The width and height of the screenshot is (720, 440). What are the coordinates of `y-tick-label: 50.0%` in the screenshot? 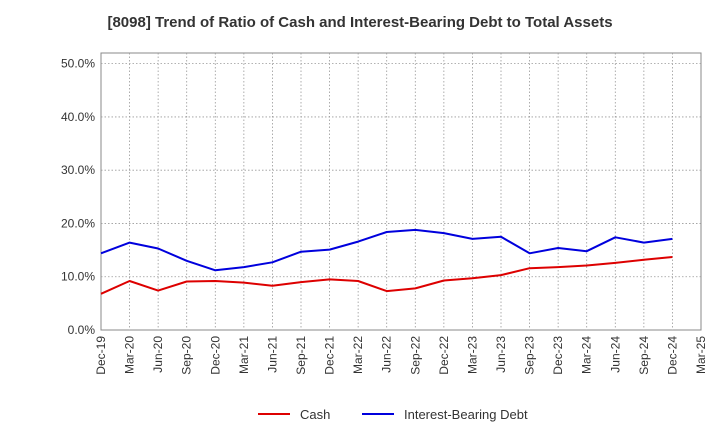 It's located at (78, 64).